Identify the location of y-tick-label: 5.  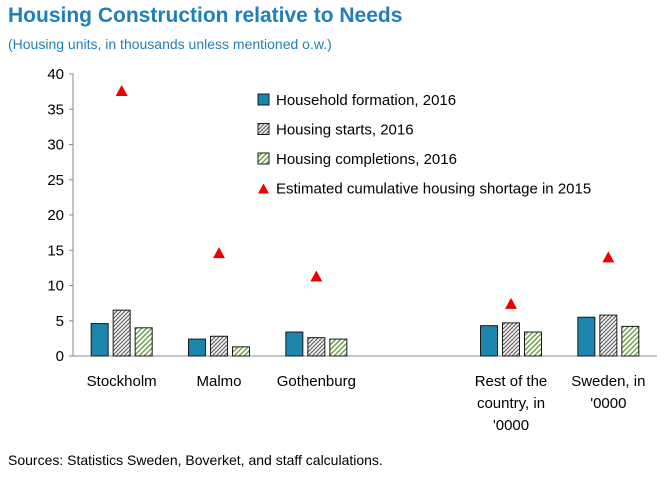
(60, 321).